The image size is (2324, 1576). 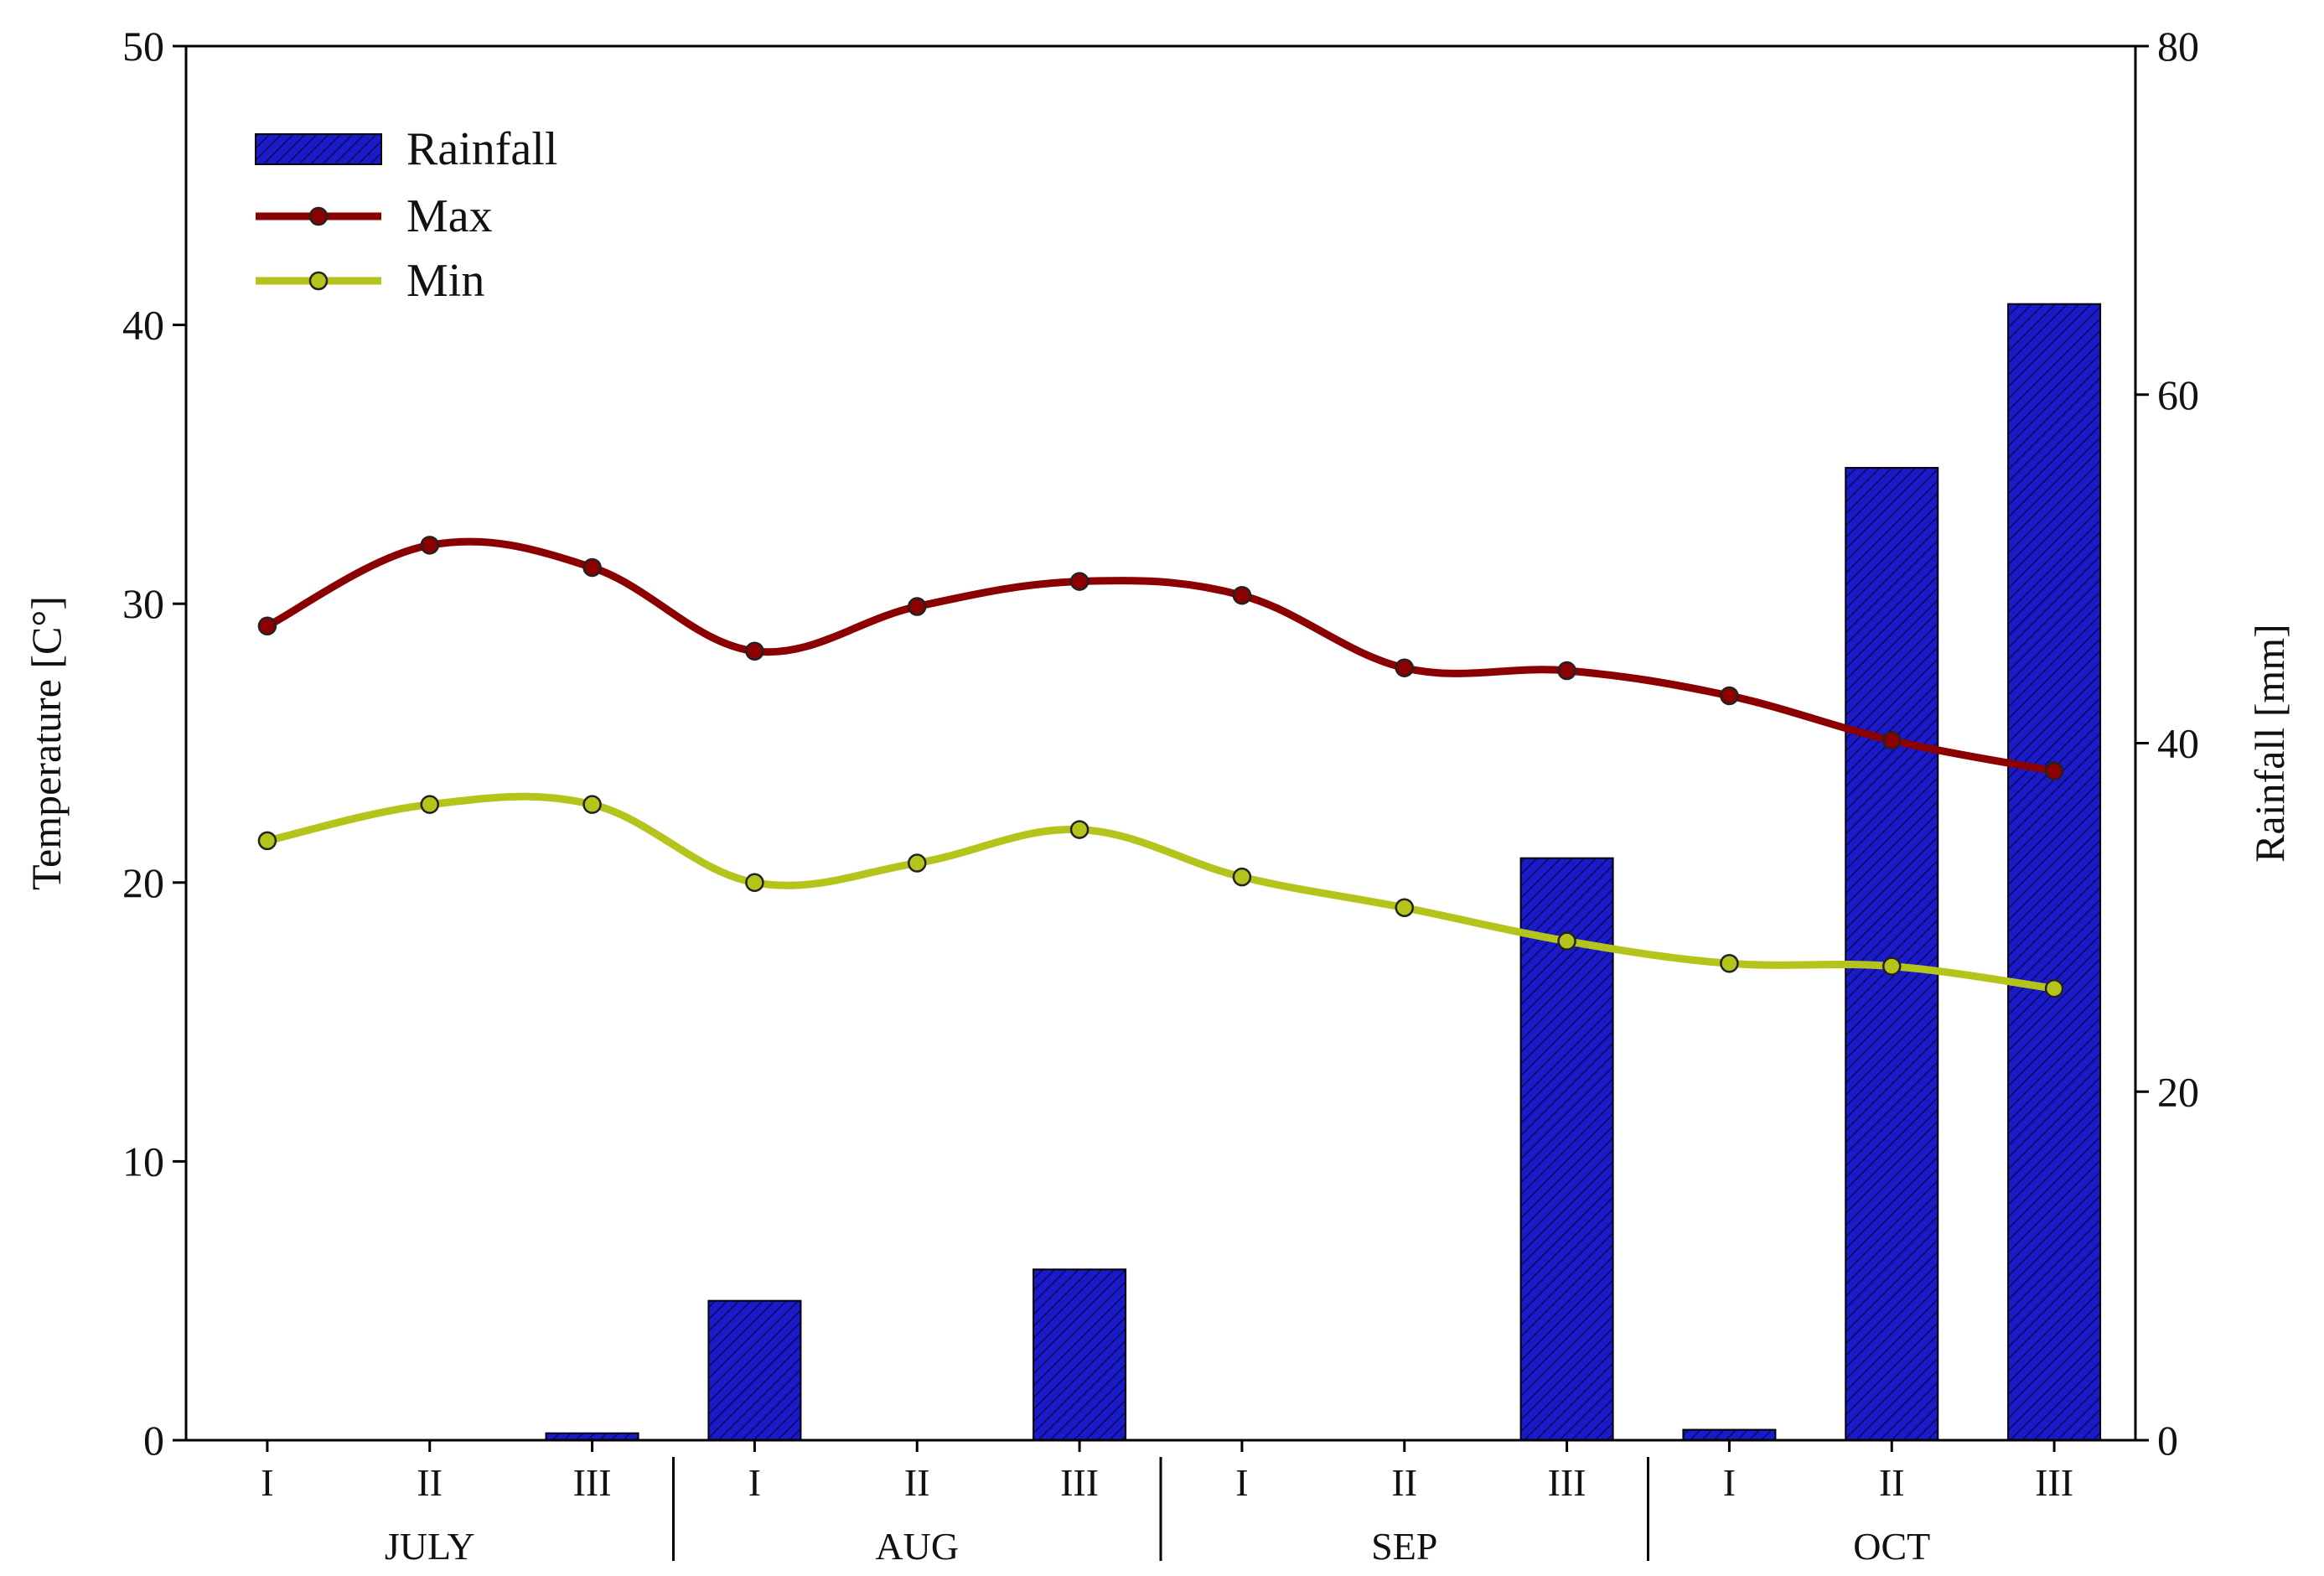 I want to click on min-line, so click(x=1161, y=892).